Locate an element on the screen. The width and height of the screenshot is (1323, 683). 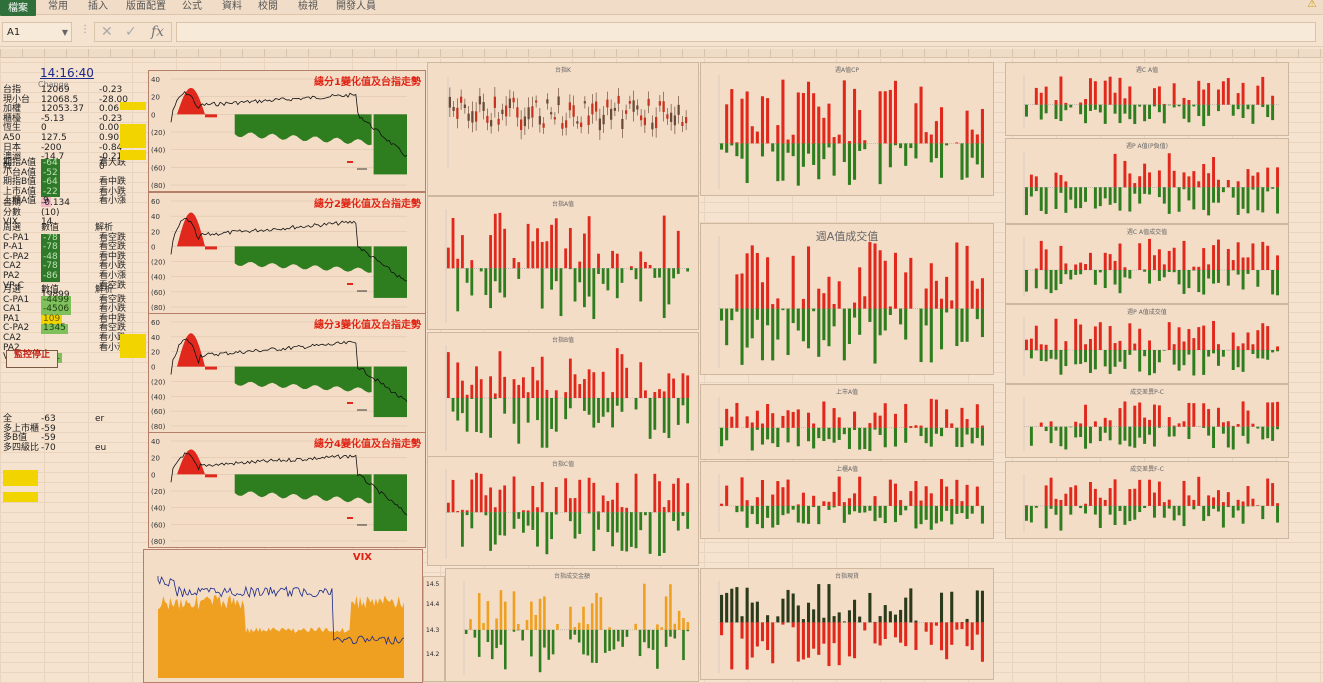
tab-file: 檔案 is located at coordinates (18, 8).